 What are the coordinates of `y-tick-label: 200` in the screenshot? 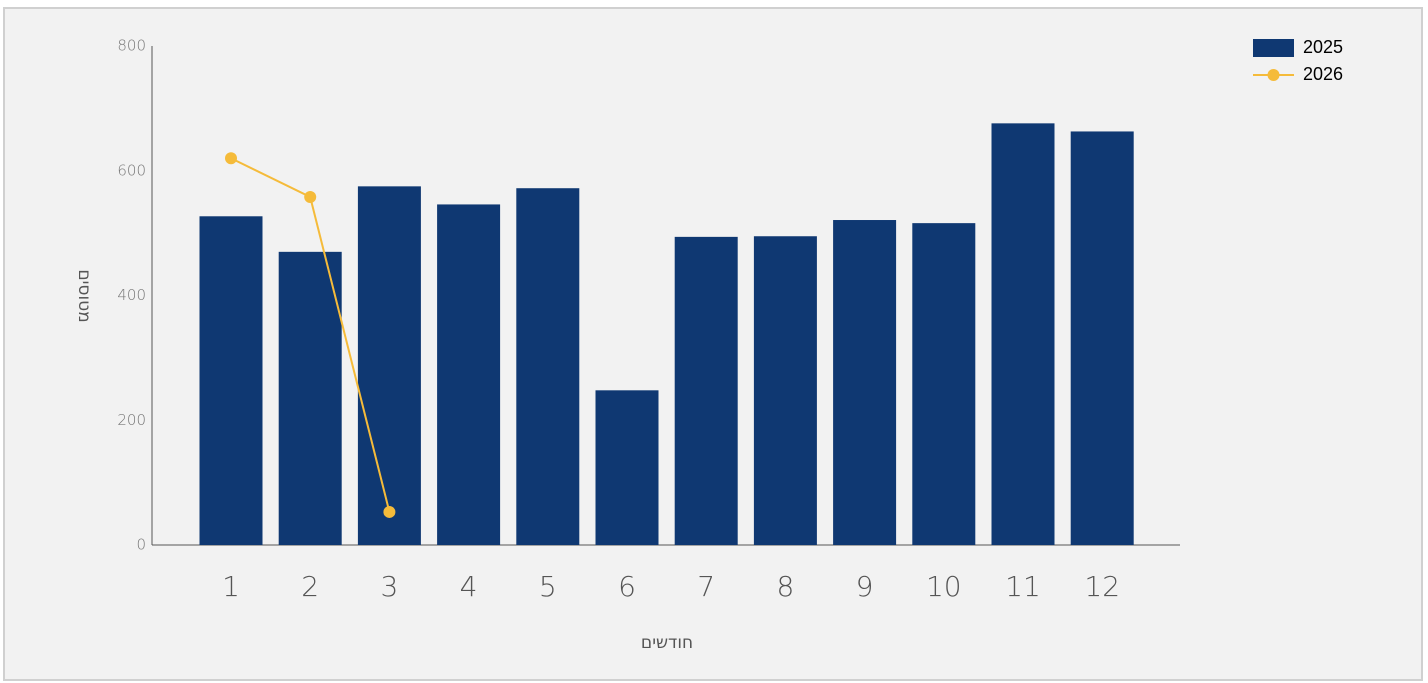 It's located at (131, 420).